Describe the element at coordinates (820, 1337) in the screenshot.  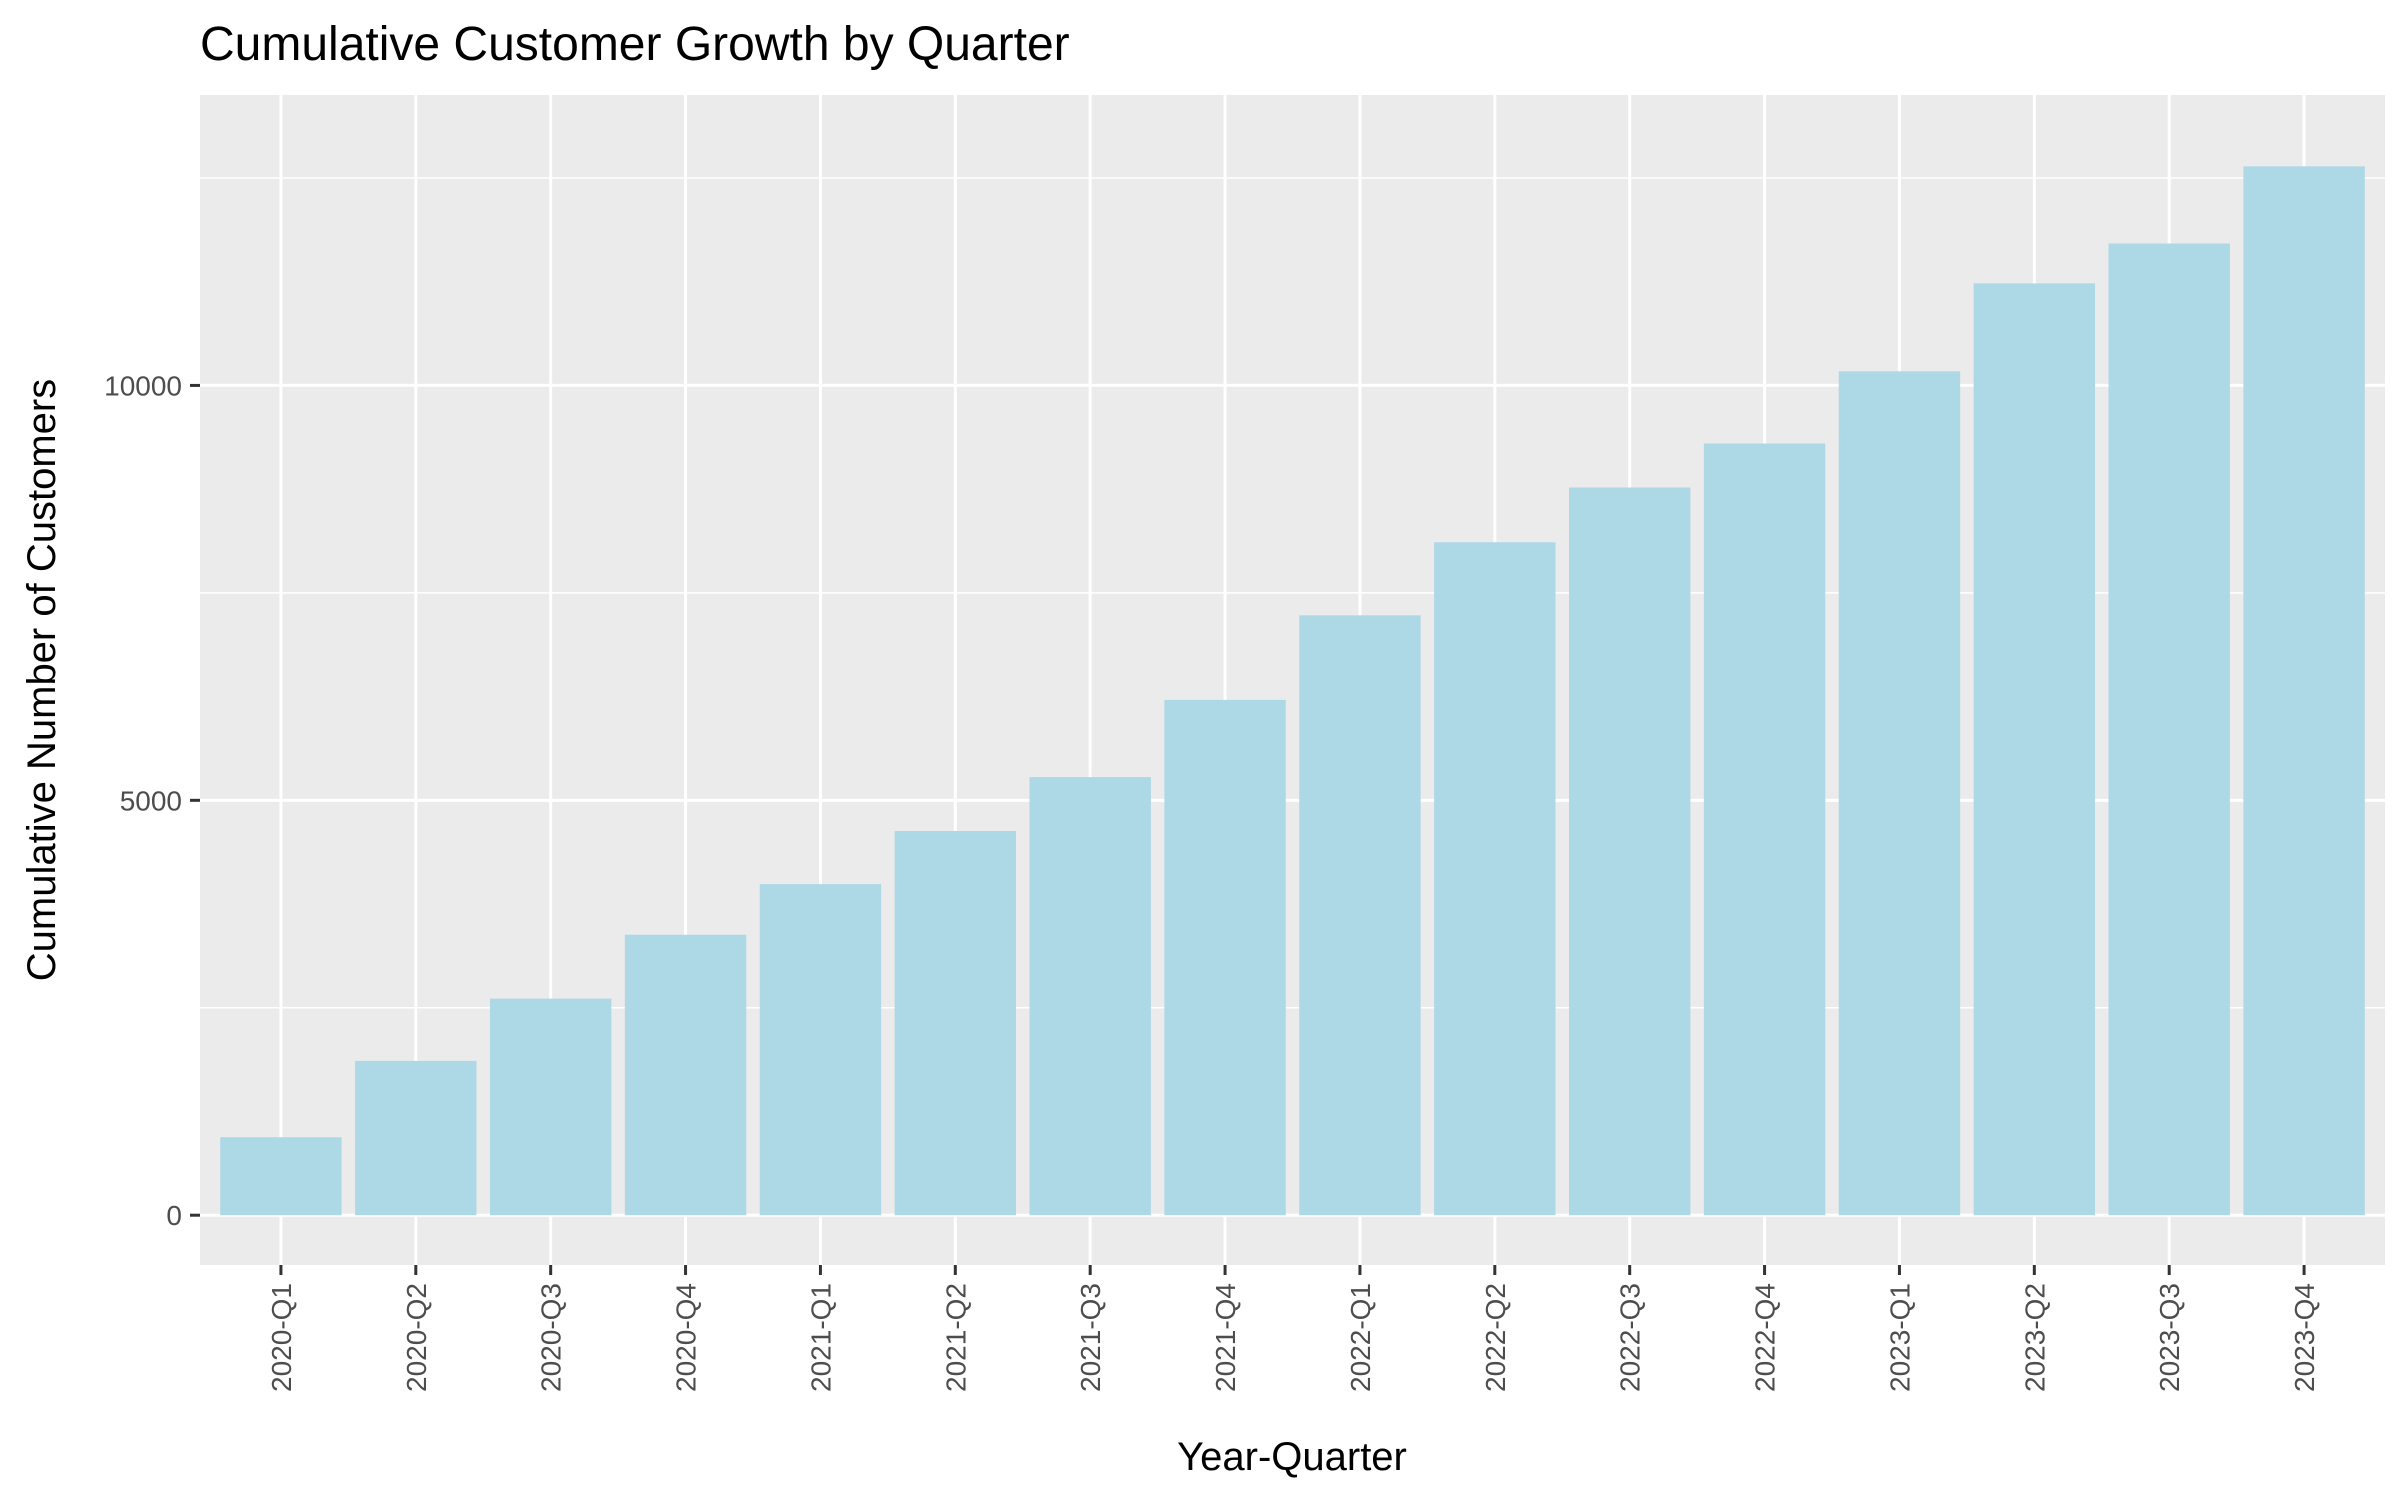
I see `x-tick-label: 2021-Q1` at that location.